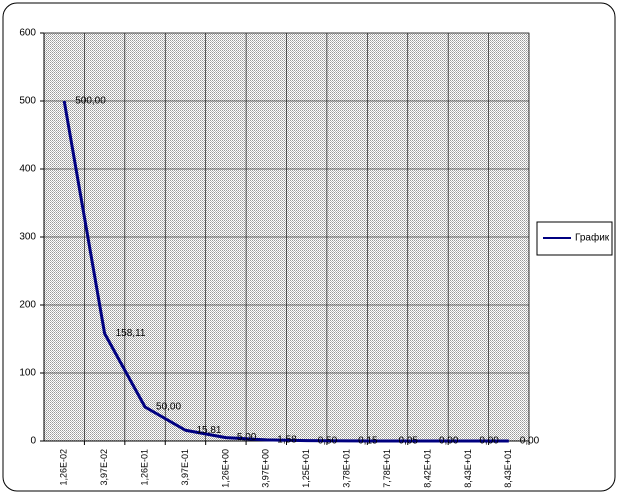 This screenshot has width=622, height=504. What do you see at coordinates (64, 467) in the screenshot?
I see `x-tick-label: 1,26E-02` at bounding box center [64, 467].